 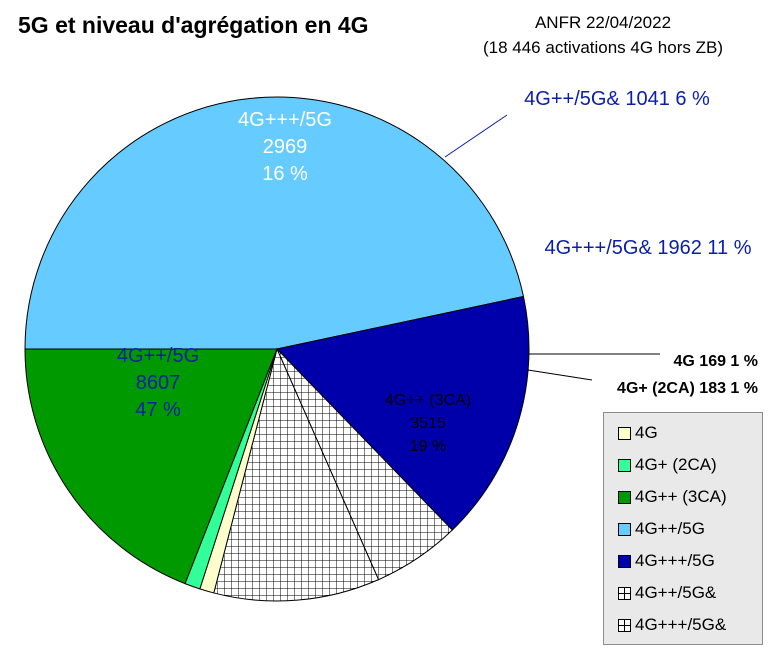 What do you see at coordinates (676, 592) in the screenshot?
I see `legend-label: 4G++/5G&` at bounding box center [676, 592].